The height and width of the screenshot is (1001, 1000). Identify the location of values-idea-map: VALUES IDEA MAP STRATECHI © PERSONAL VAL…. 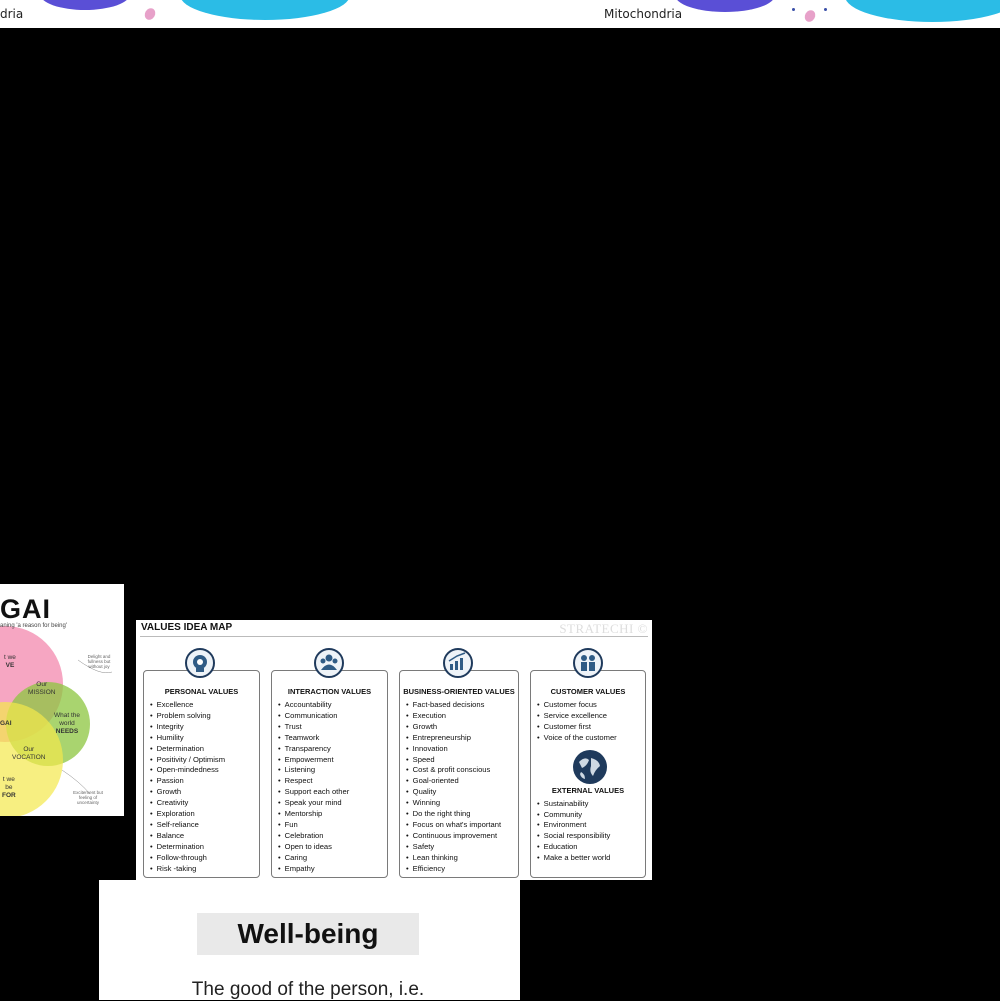
(394, 750).